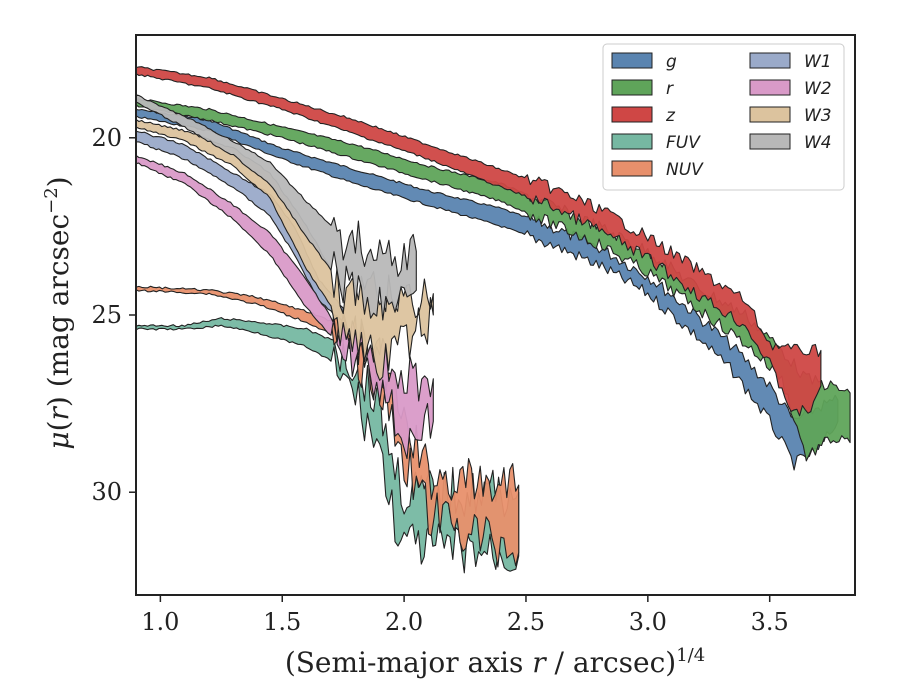 The image size is (900, 700). I want to click on legend-swatch-nuv, so click(632, 168).